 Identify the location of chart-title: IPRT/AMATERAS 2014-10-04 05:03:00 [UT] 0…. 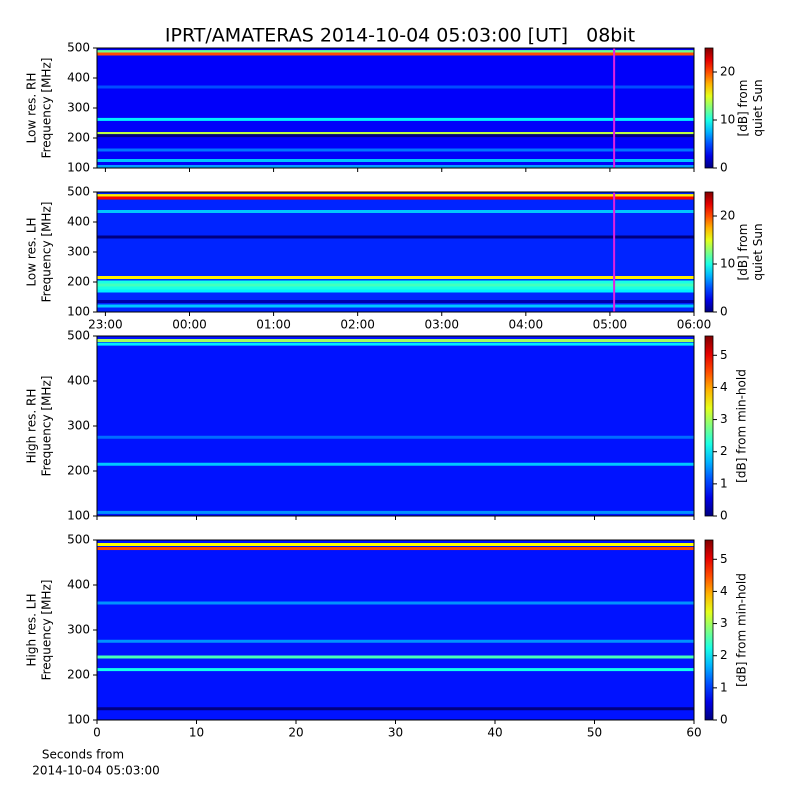
(400, 36).